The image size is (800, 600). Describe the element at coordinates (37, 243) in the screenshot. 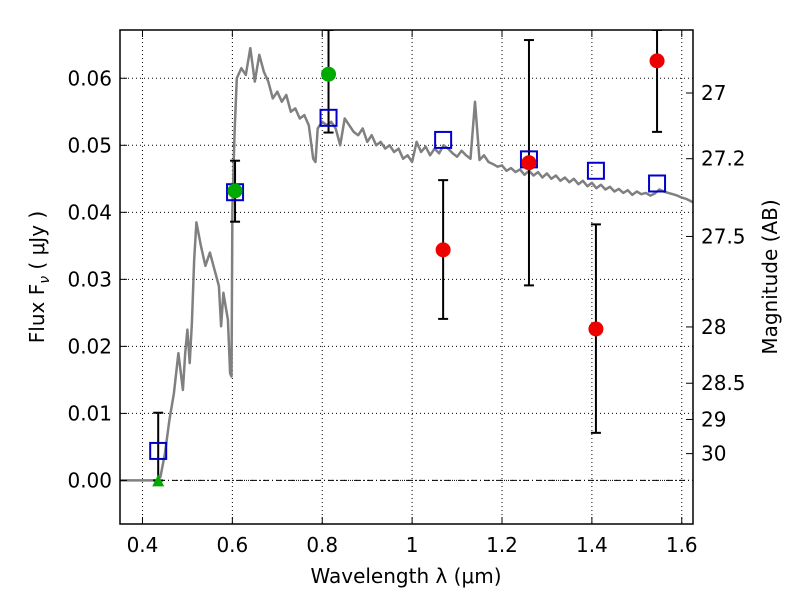

I see `y-axis-label-unit: ( μJy )` at that location.